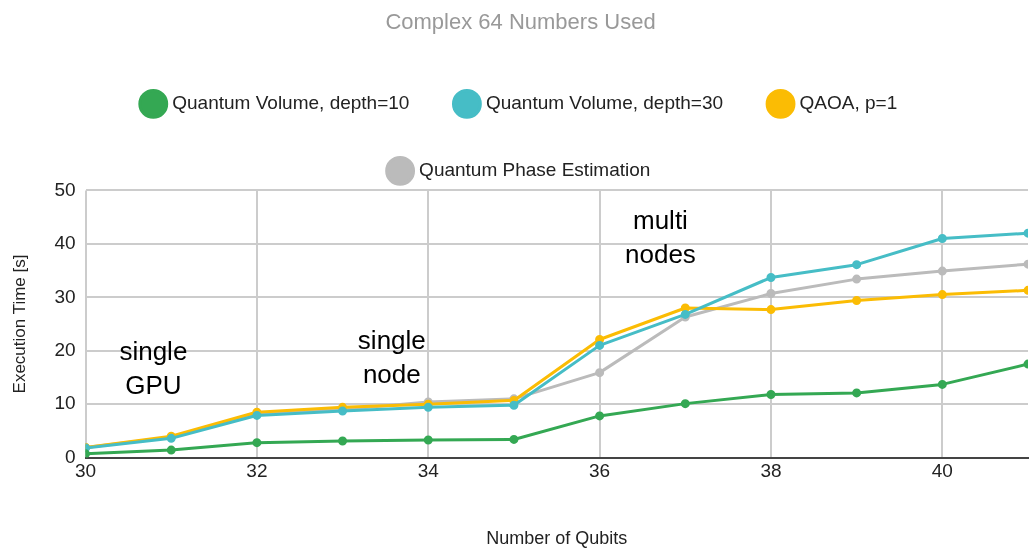 The image size is (1035, 556). Describe the element at coordinates (848, 103) in the screenshot. I see `legend-label: QAOA, p=1` at that location.